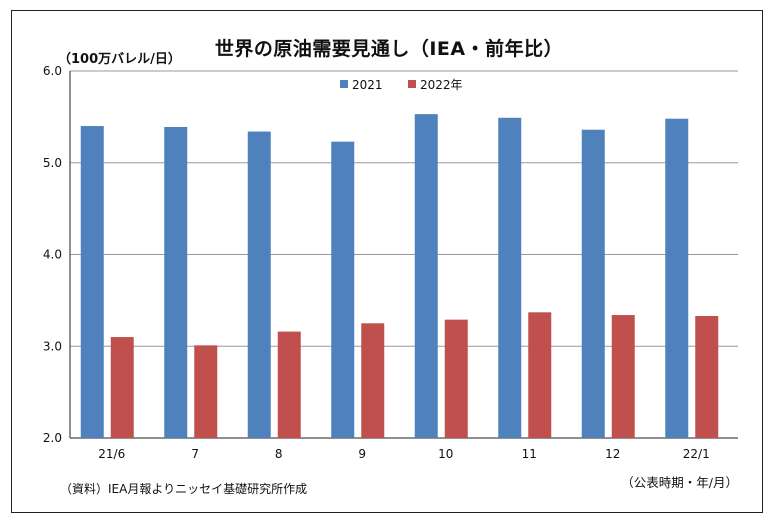 The height and width of the screenshot is (532, 778). I want to click on chart-title: 世界の原油需要見通し（IEA・前年比）, so click(389, 49).